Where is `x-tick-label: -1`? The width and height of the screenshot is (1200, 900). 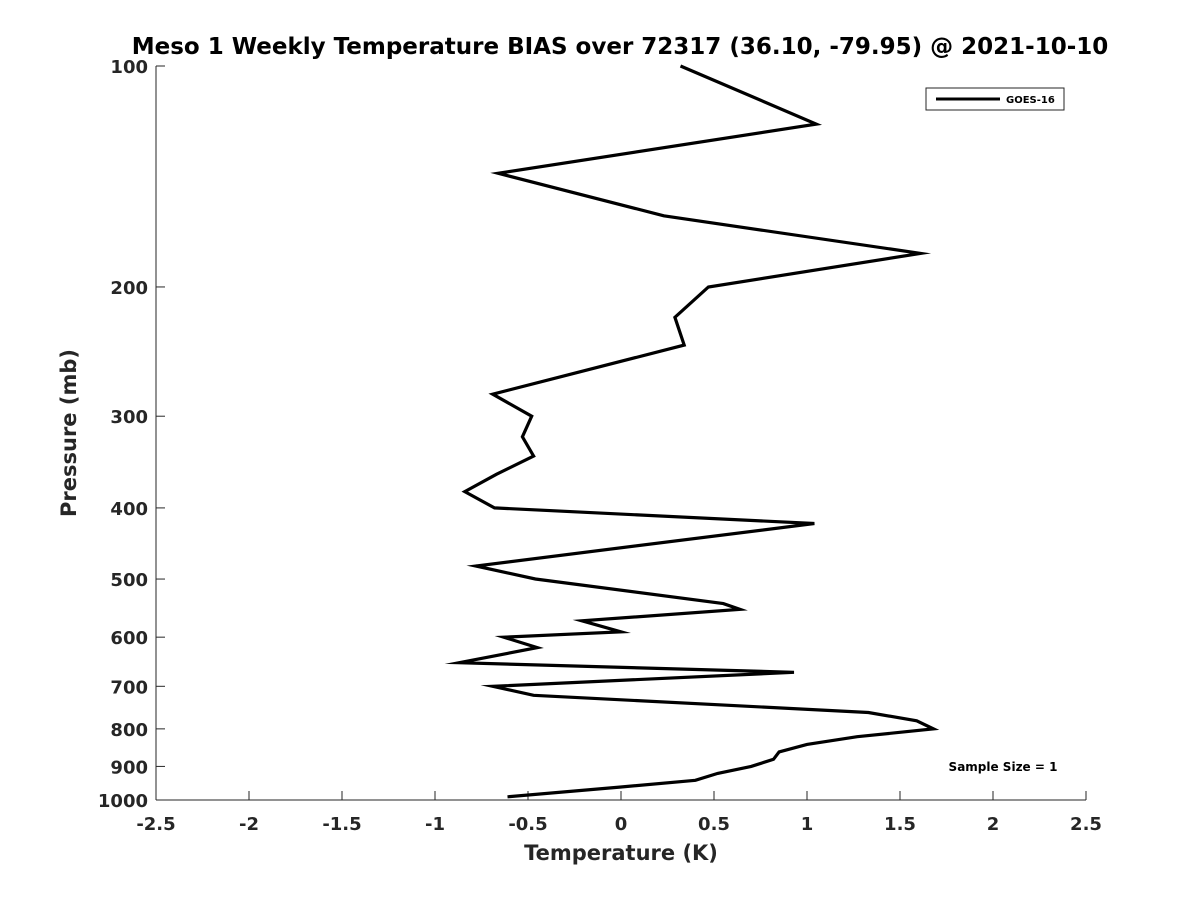
x-tick-label: -1 is located at coordinates (435, 824).